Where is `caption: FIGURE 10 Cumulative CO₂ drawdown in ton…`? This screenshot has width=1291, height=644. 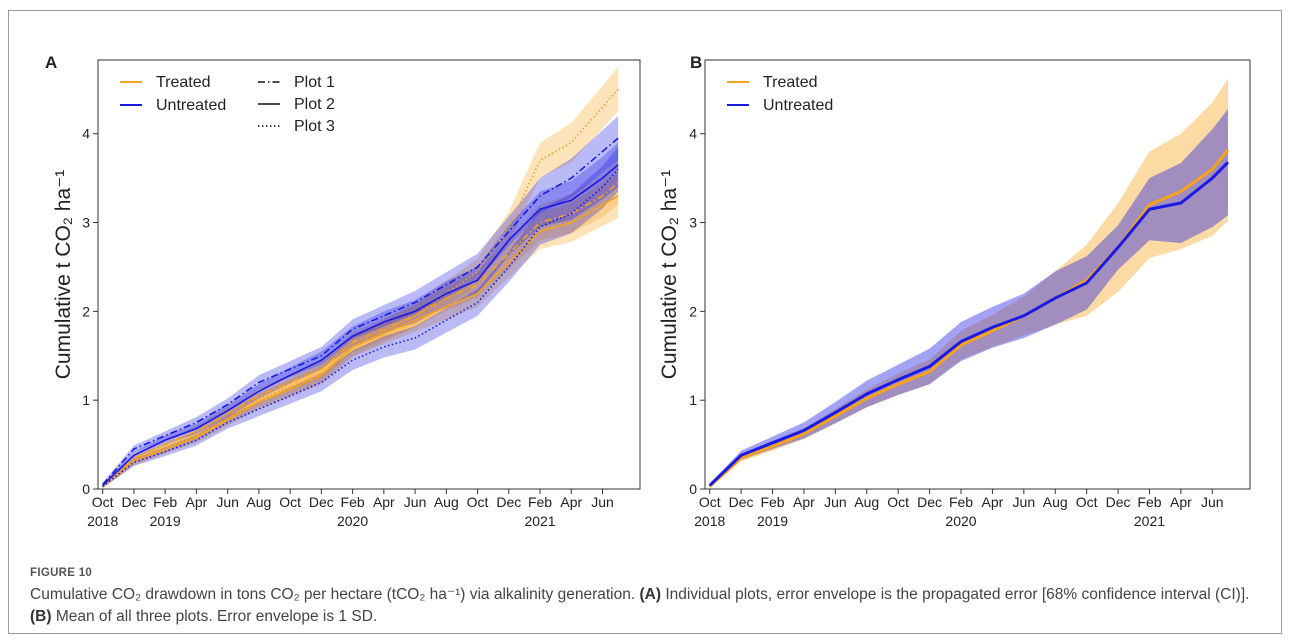 caption: FIGURE 10 Cumulative CO₂ drawdown in ton… is located at coordinates (645, 595).